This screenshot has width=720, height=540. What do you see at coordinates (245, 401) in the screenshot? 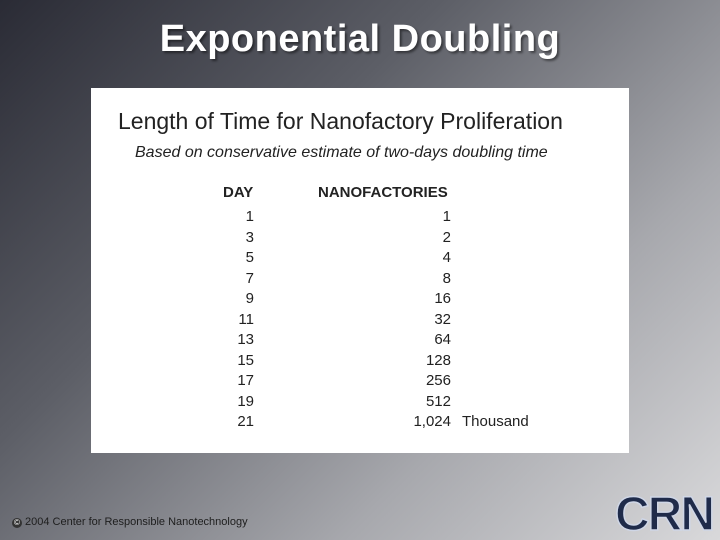
I see `day-cell: 19` at bounding box center [245, 401].